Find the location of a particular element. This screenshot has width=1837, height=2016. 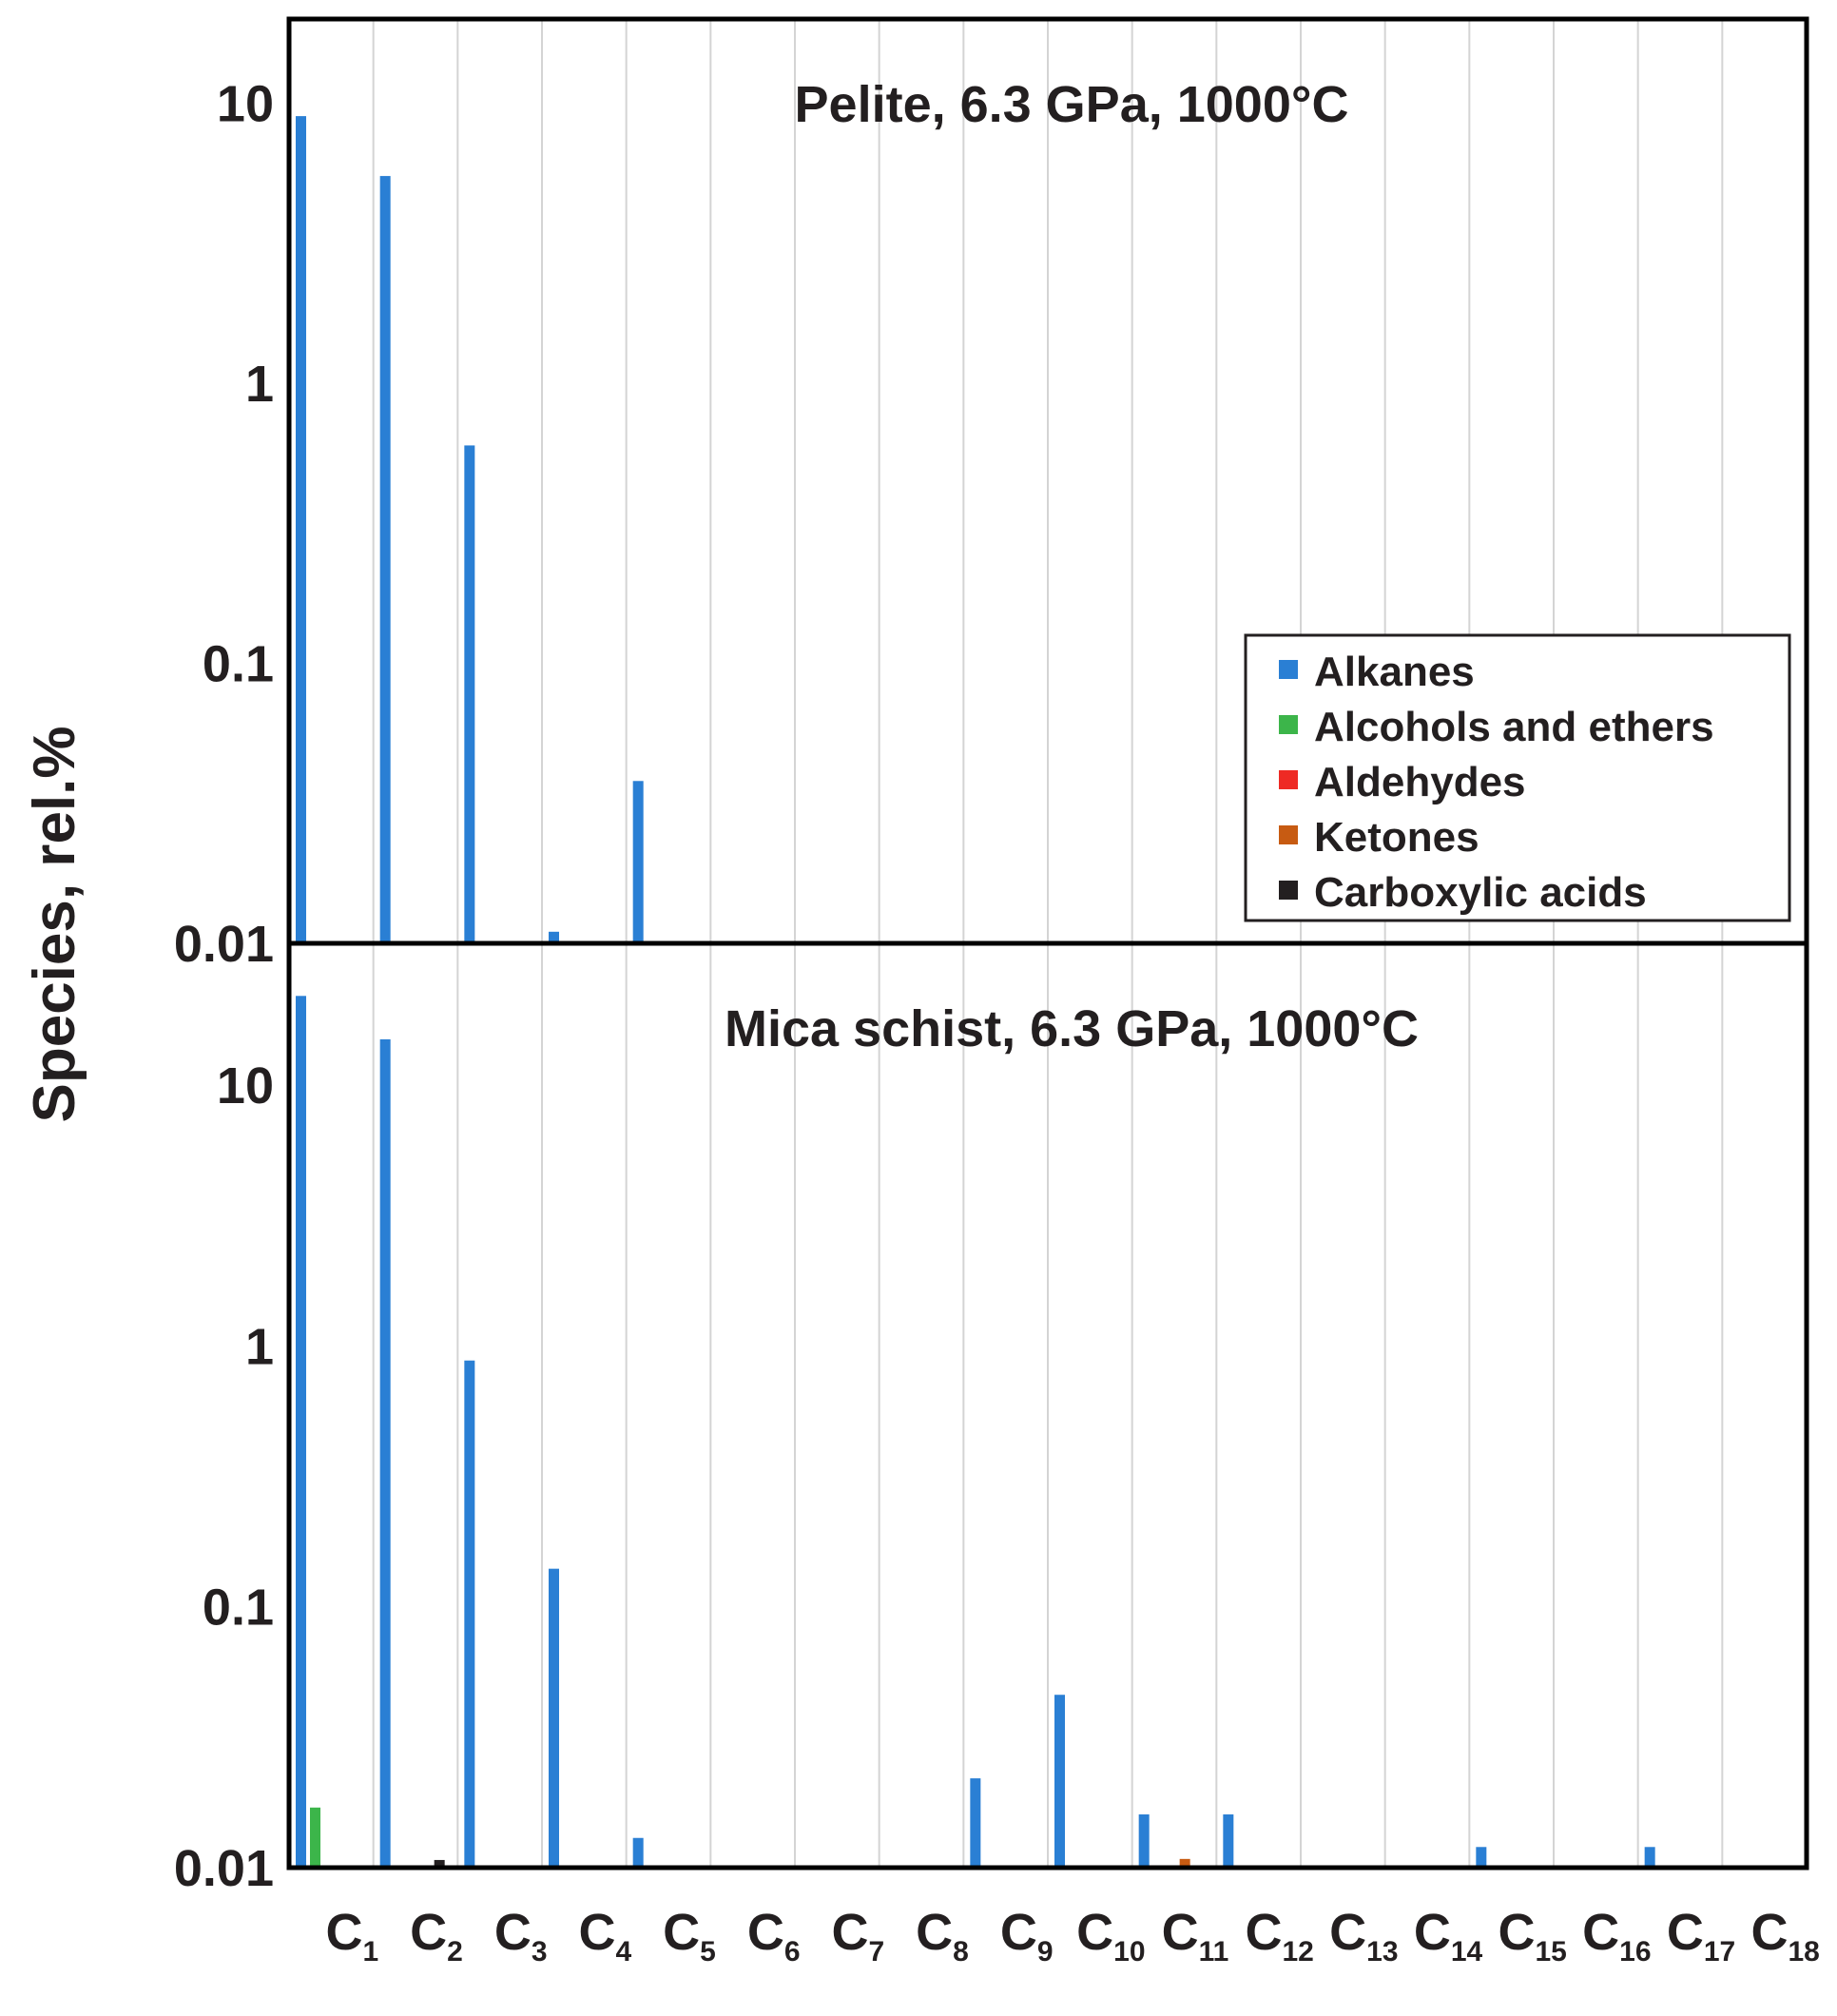

legend-label: Alcohols and ethers is located at coordinates (1514, 727).